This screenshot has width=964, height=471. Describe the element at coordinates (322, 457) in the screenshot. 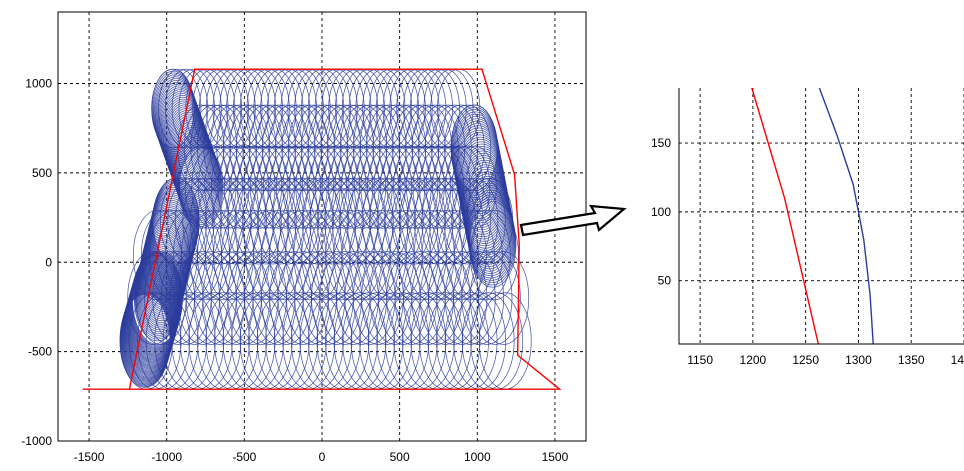

I see `x-tick-label: 0` at that location.